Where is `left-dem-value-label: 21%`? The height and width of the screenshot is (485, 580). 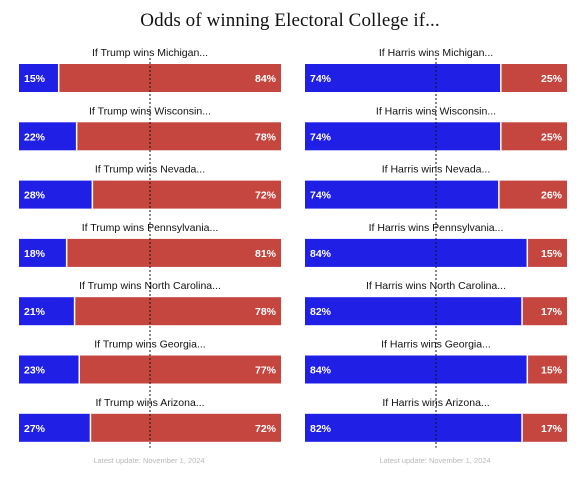
left-dem-value-label: 21% is located at coordinates (35, 312).